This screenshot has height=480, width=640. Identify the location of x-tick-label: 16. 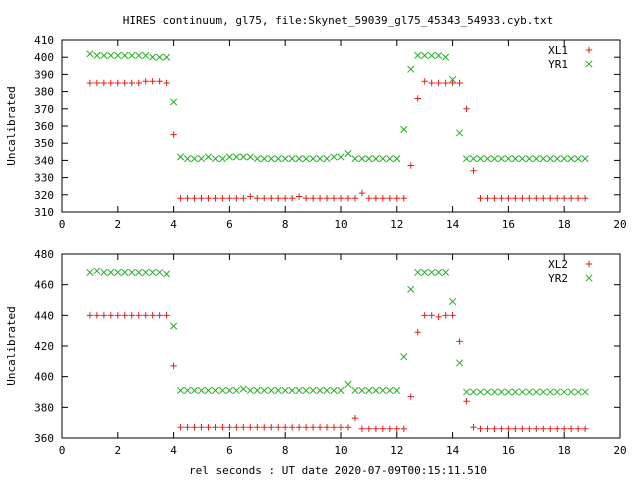
(508, 450).